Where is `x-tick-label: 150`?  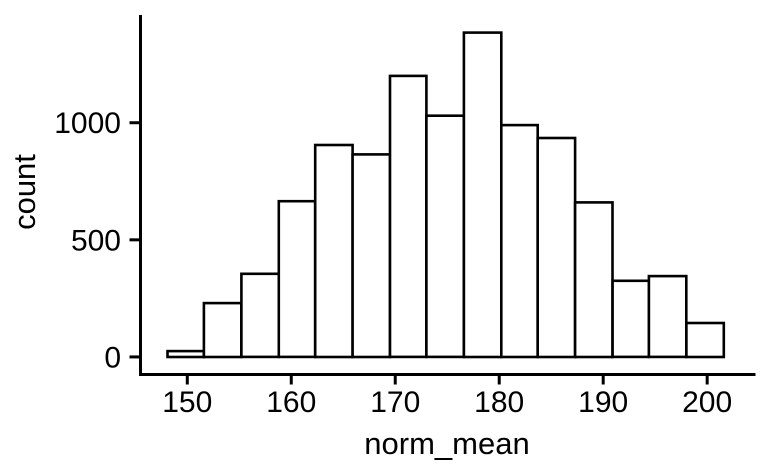
x-tick-label: 150 is located at coordinates (187, 402).